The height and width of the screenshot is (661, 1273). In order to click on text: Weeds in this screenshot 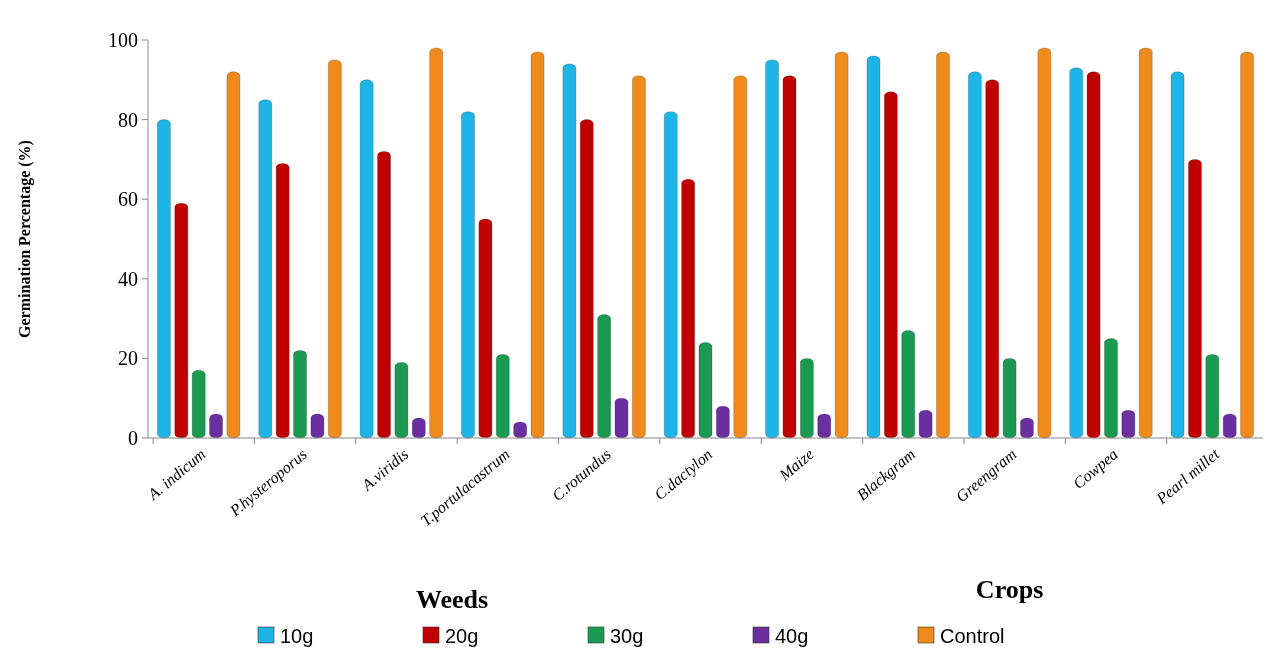, I will do `click(452, 599)`.